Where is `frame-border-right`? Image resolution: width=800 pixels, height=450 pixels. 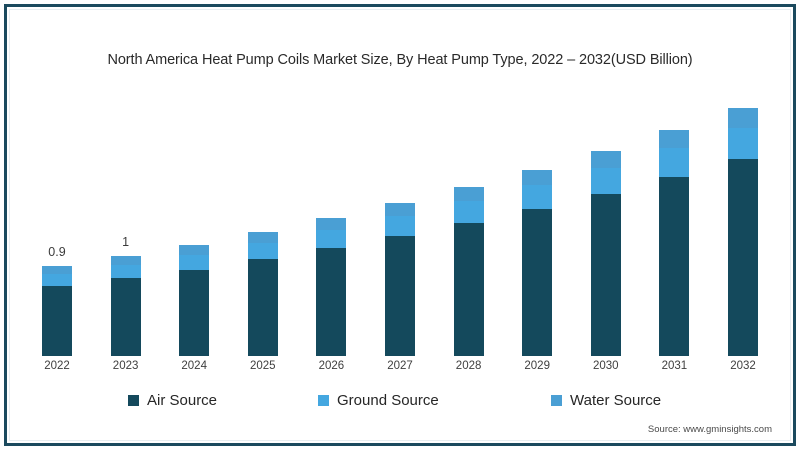 frame-border-right is located at coordinates (794, 225).